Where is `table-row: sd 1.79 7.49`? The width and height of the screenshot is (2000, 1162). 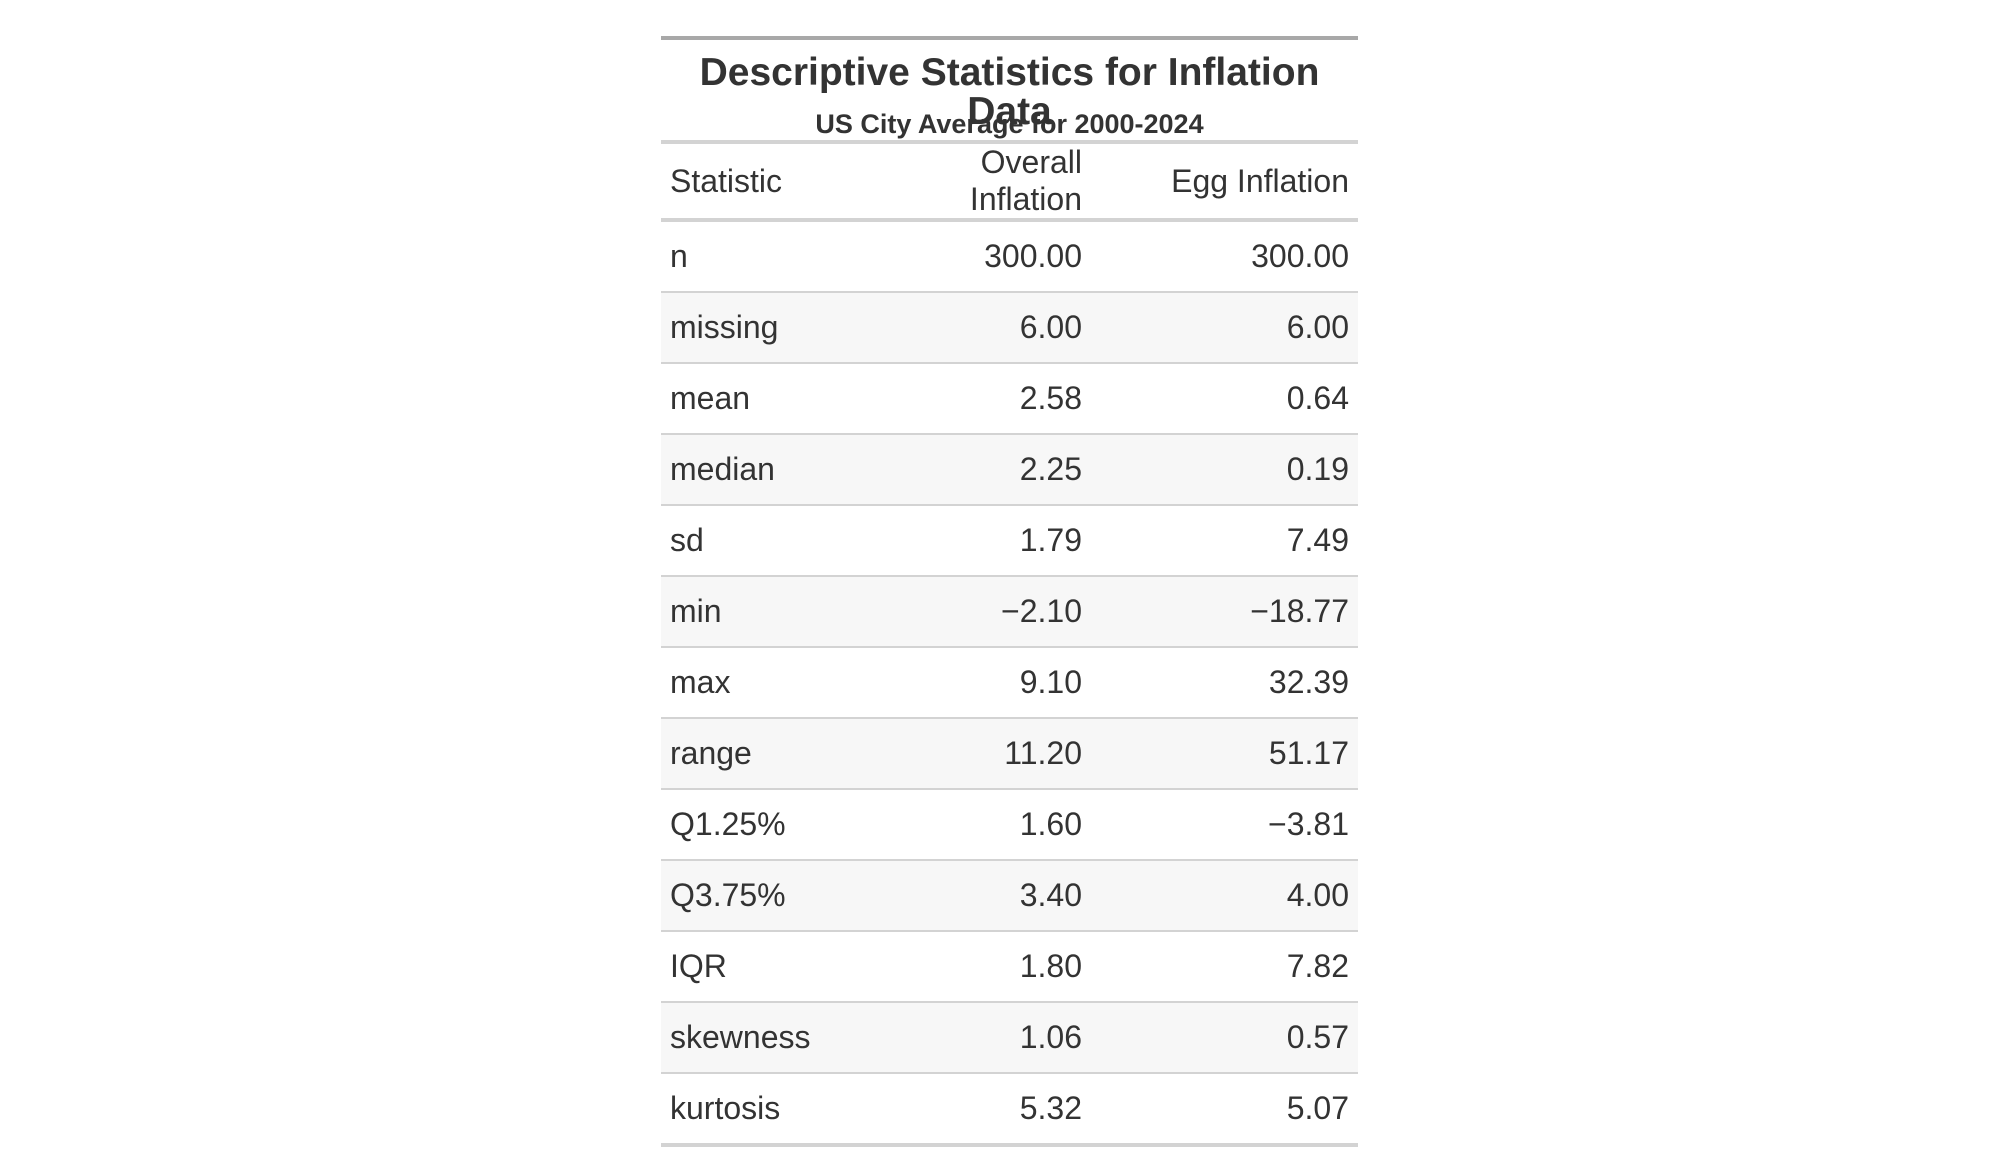 table-row: sd 1.79 7.49 is located at coordinates (1009, 540).